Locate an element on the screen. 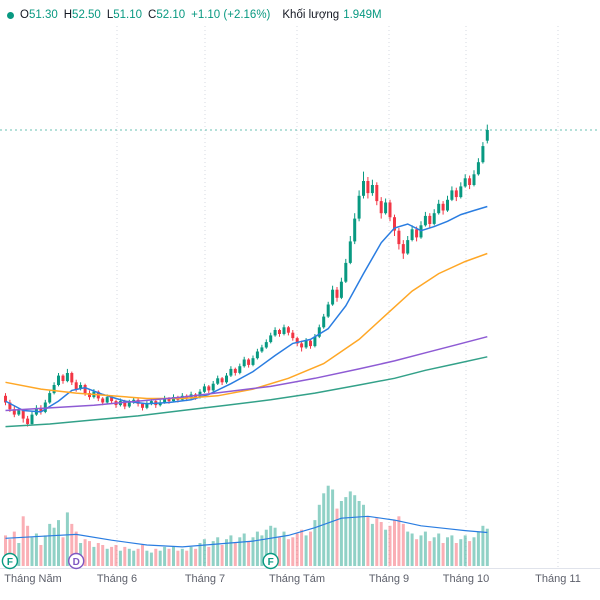 The width and height of the screenshot is (600, 600). close-value: 52.10 is located at coordinates (171, 15).